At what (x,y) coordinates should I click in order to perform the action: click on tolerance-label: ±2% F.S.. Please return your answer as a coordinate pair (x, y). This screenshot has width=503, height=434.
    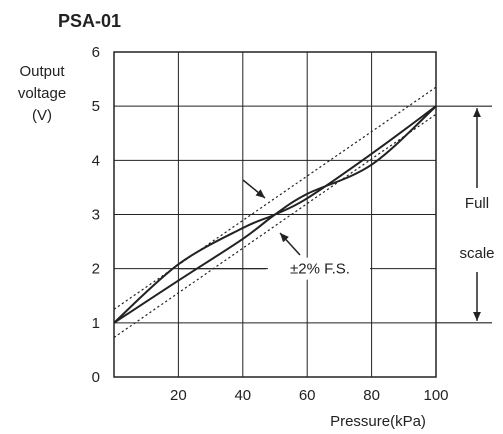
    Looking at the image, I should click on (320, 269).